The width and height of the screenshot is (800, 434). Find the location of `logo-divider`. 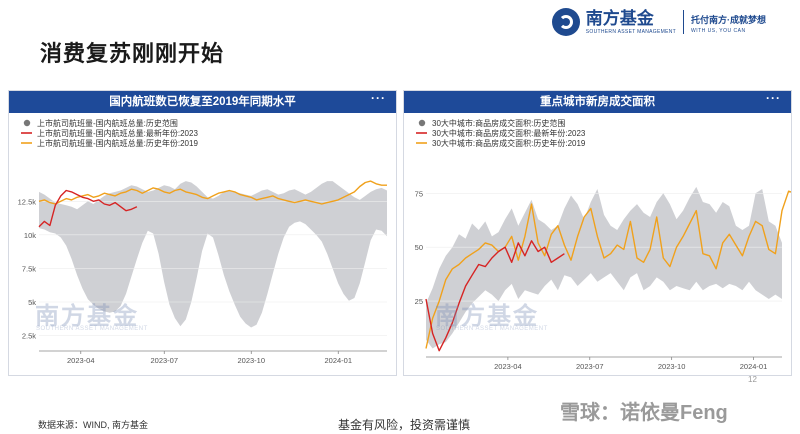

logo-divider is located at coordinates (683, 22).